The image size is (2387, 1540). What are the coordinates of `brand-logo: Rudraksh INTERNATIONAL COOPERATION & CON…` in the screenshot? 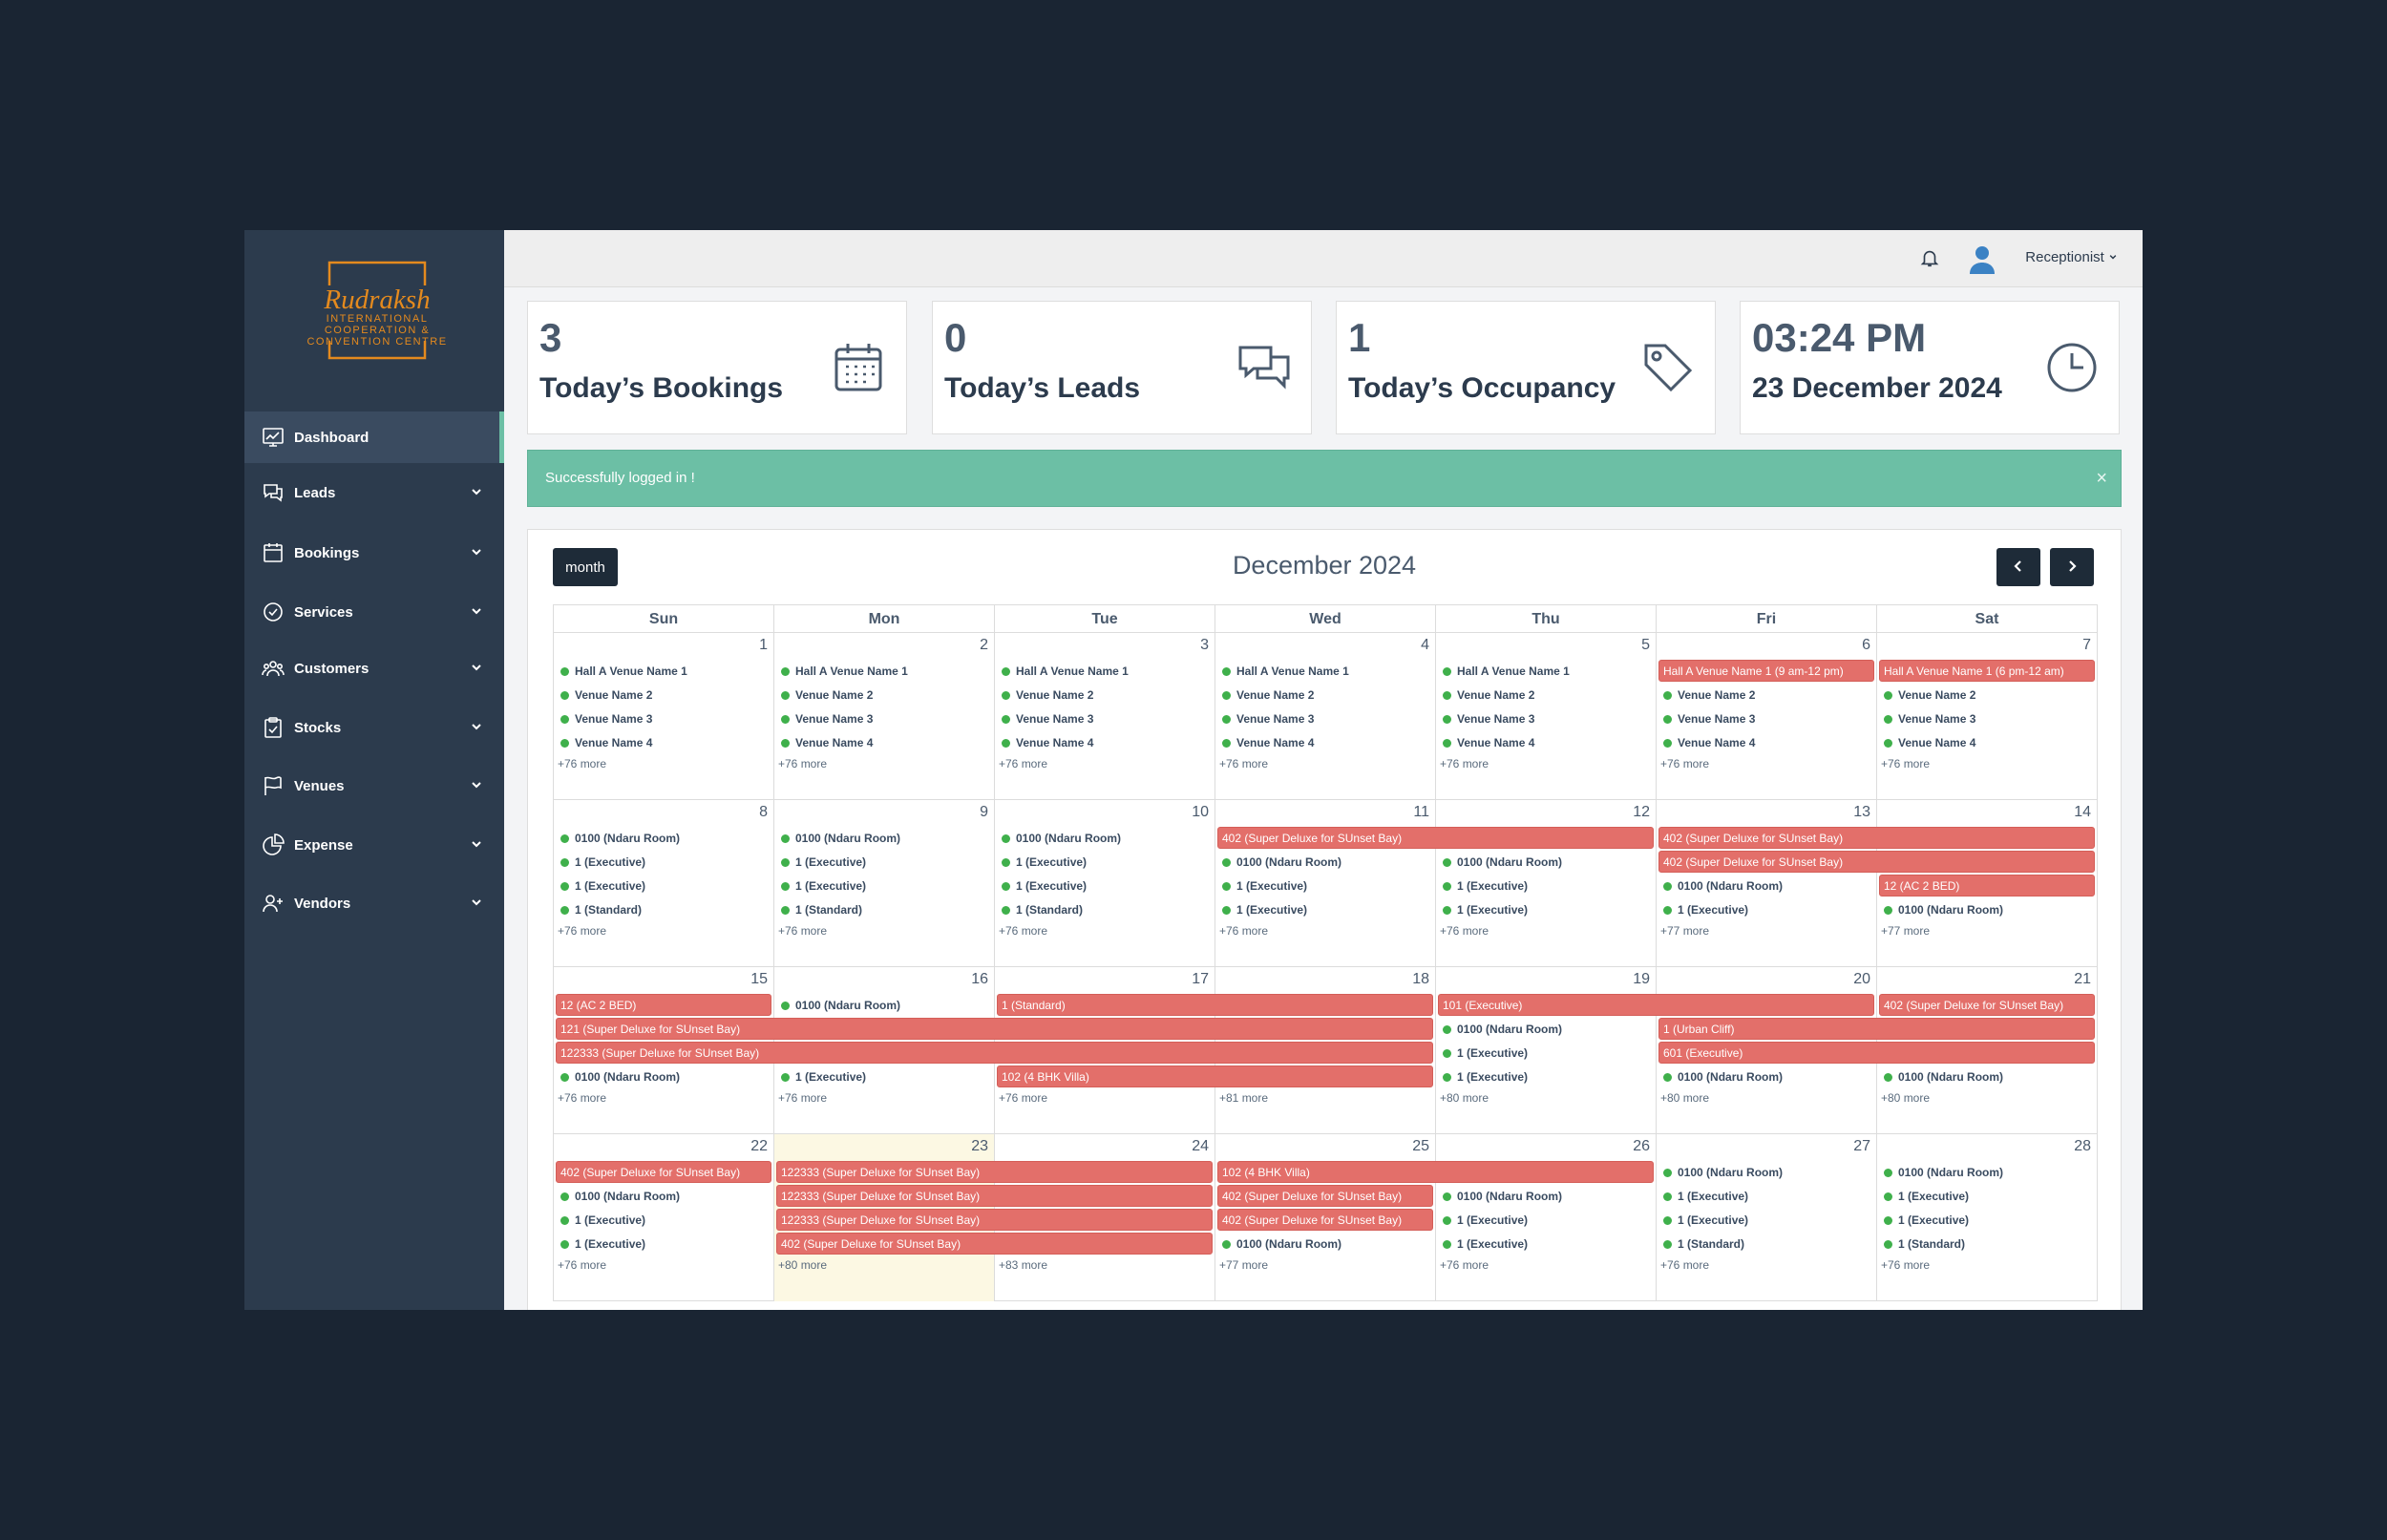 It's located at (377, 314).